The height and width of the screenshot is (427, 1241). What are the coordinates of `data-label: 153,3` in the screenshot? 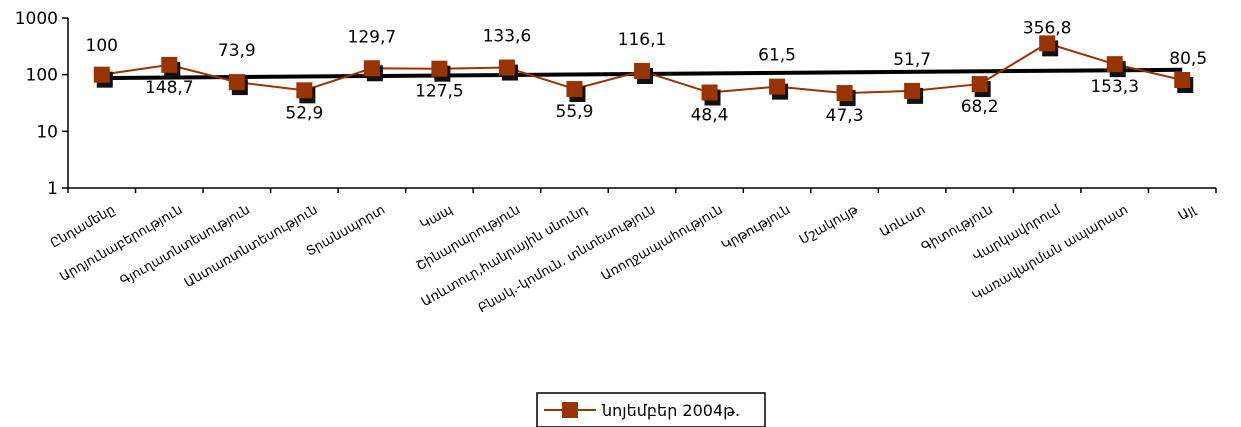 It's located at (1114, 87).